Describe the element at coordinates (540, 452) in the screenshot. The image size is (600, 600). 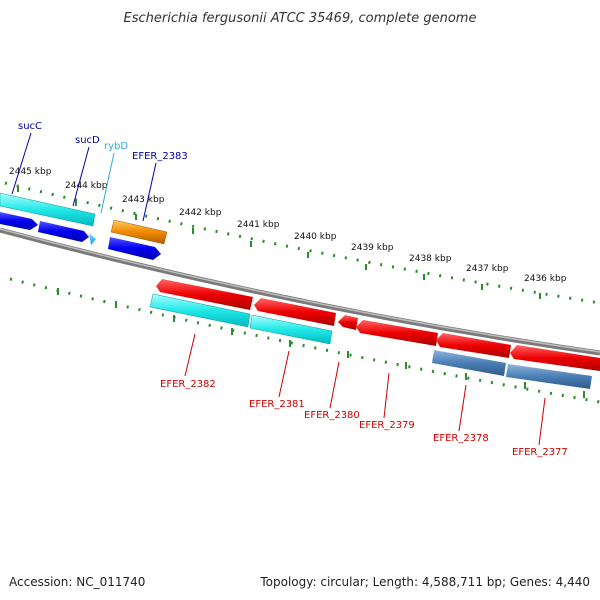
I see `label-EFER-2377: EFER_2377` at that location.